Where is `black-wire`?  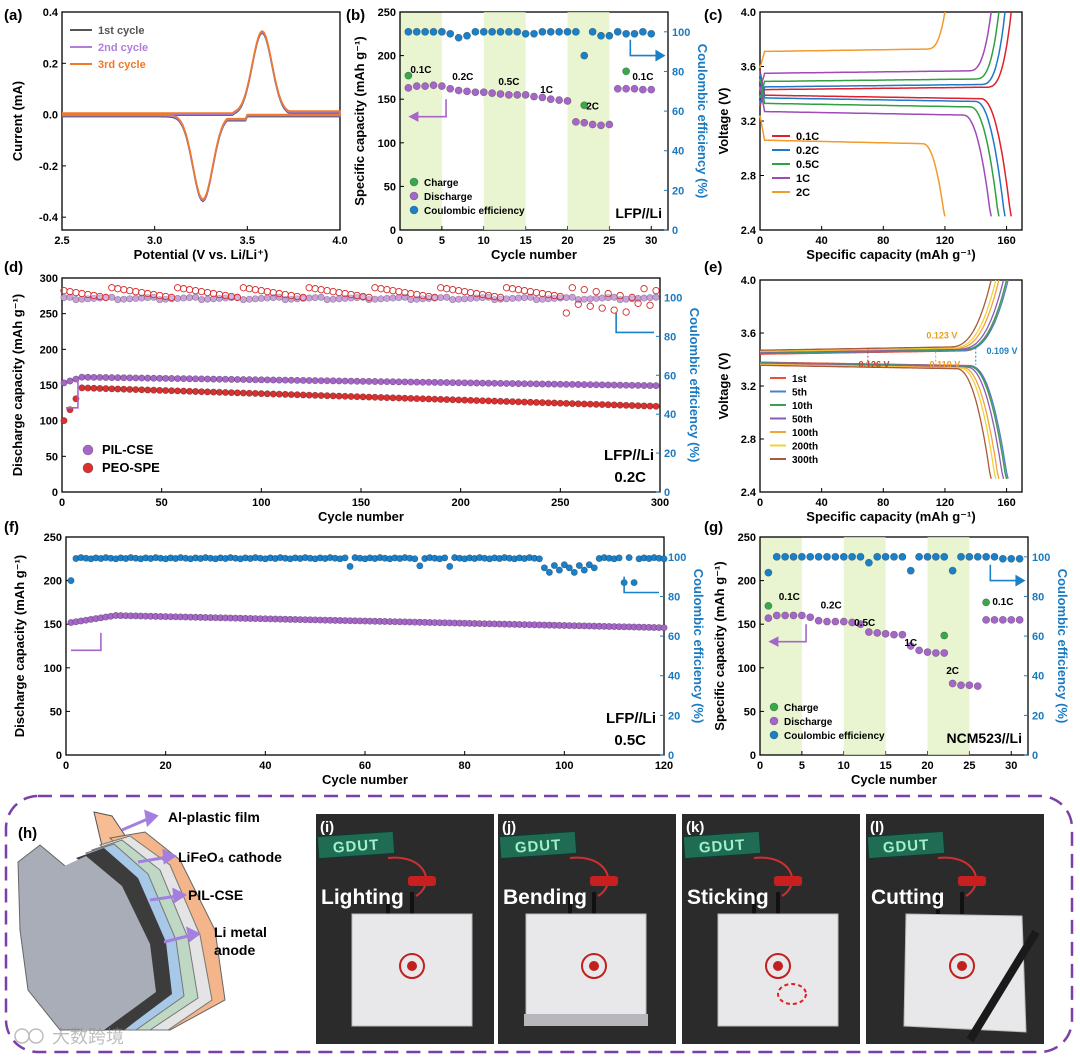
black-wire is located at coordinates (570, 903).